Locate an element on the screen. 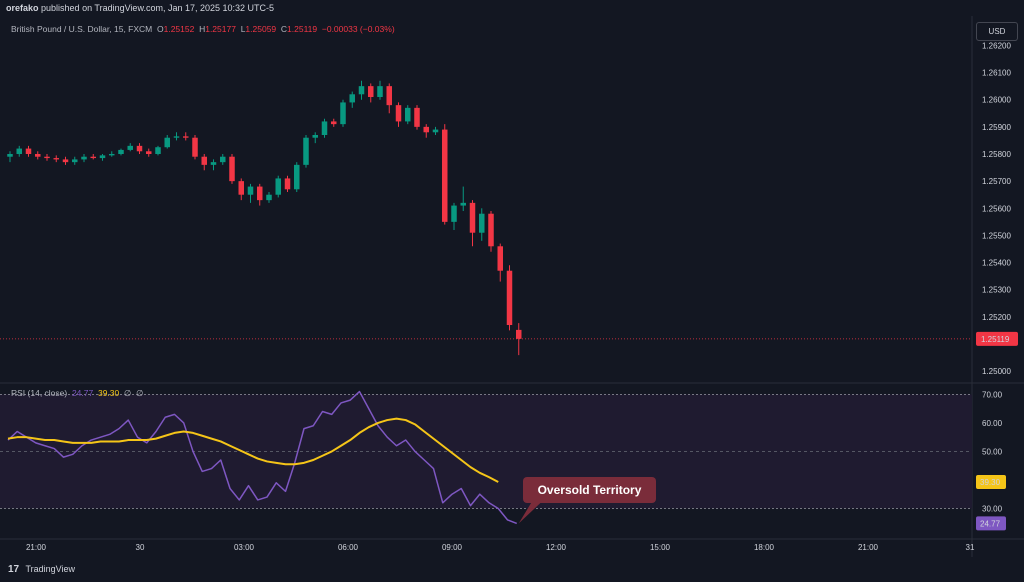 The height and width of the screenshot is (582, 1024). rsi-tick-label: 60.00 is located at coordinates (992, 423).